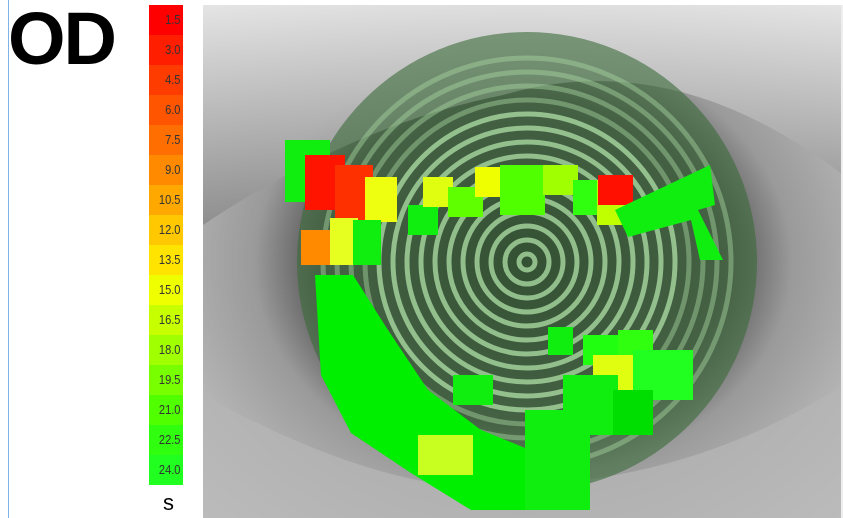 The image size is (843, 518). I want to click on scale-step: 15.0, so click(166, 290).